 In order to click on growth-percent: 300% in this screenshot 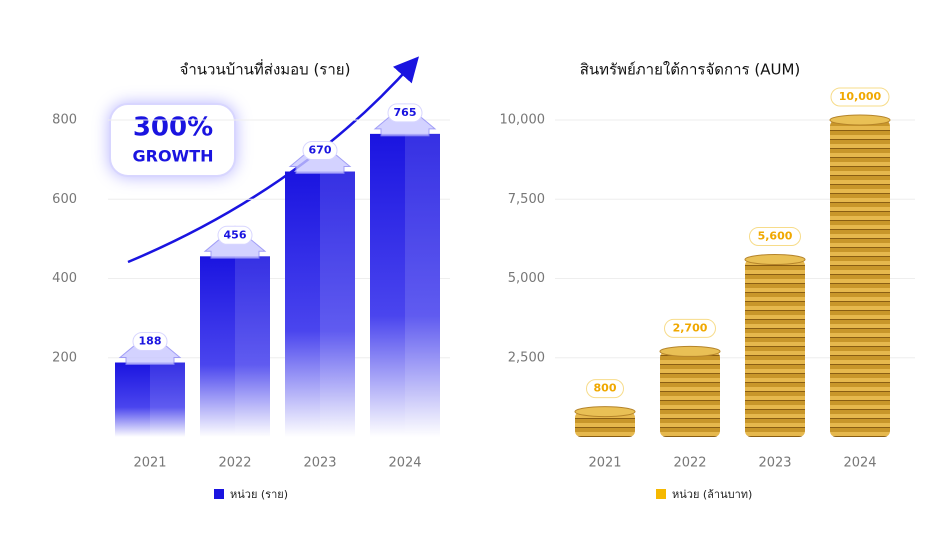, I will do `click(173, 128)`.